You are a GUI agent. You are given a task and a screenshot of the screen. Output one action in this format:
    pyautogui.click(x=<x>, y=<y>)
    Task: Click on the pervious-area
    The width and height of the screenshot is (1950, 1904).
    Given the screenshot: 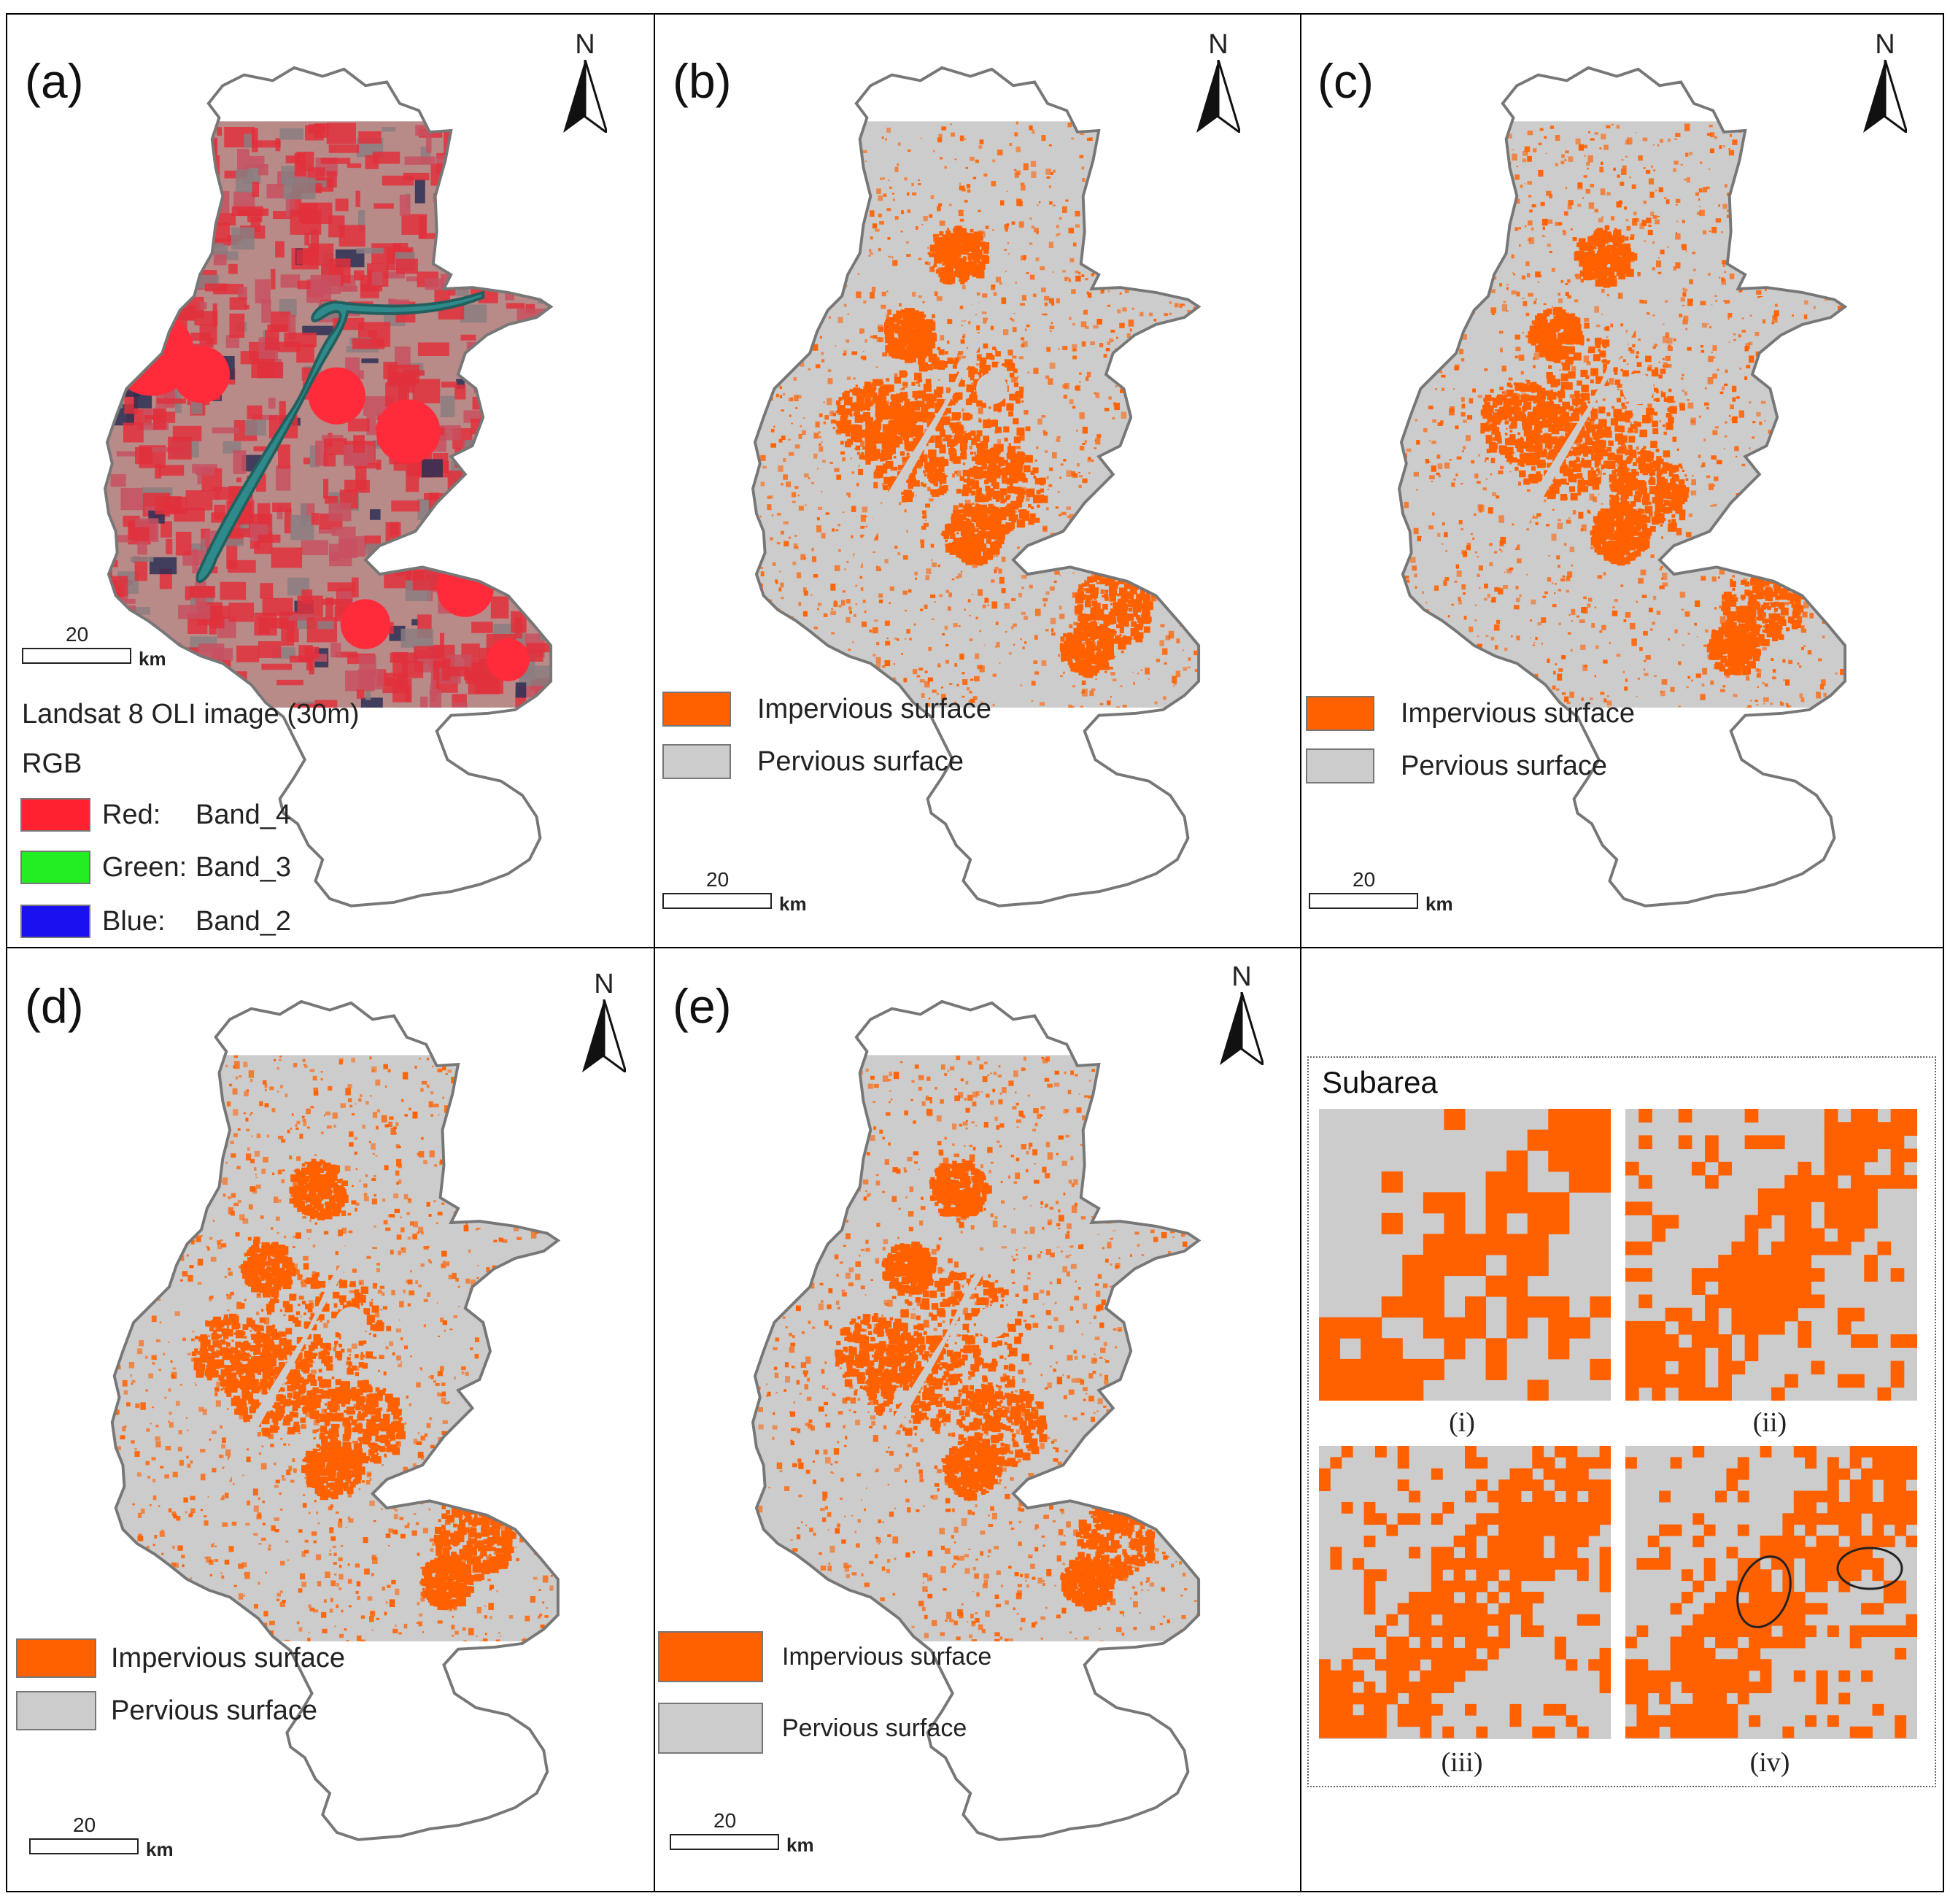 What is the action you would take?
    pyautogui.click(x=976, y=415)
    